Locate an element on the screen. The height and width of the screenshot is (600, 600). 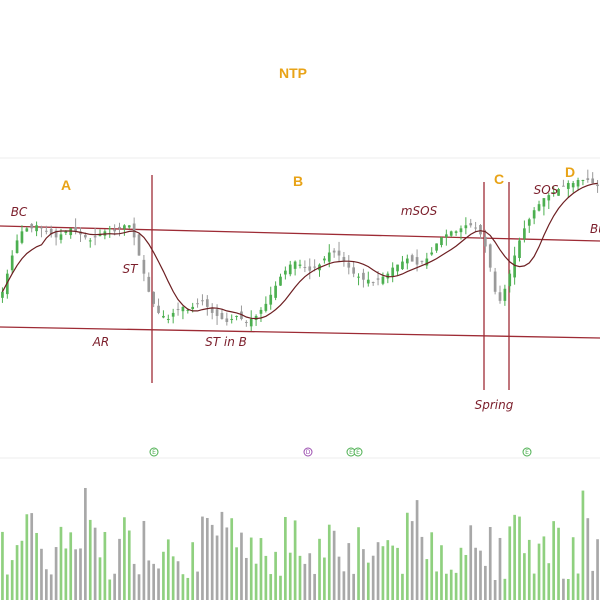
event-marker-4: E is located at coordinates (358, 452).